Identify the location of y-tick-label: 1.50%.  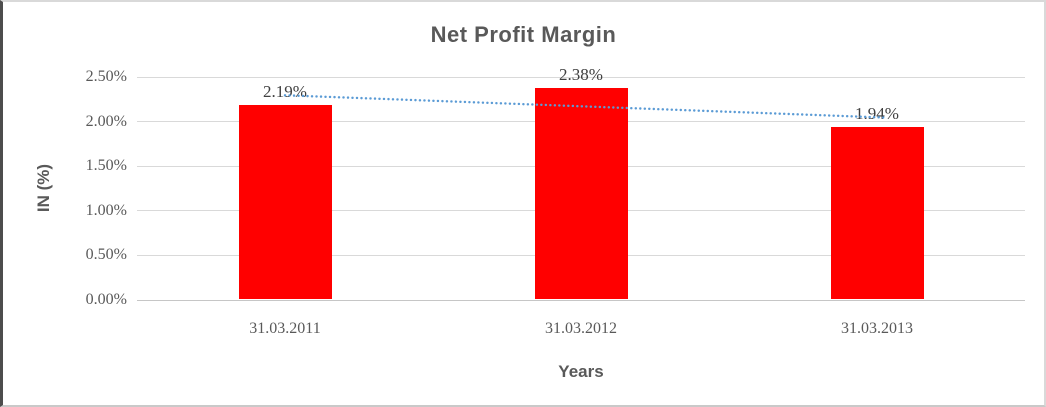
(106, 166).